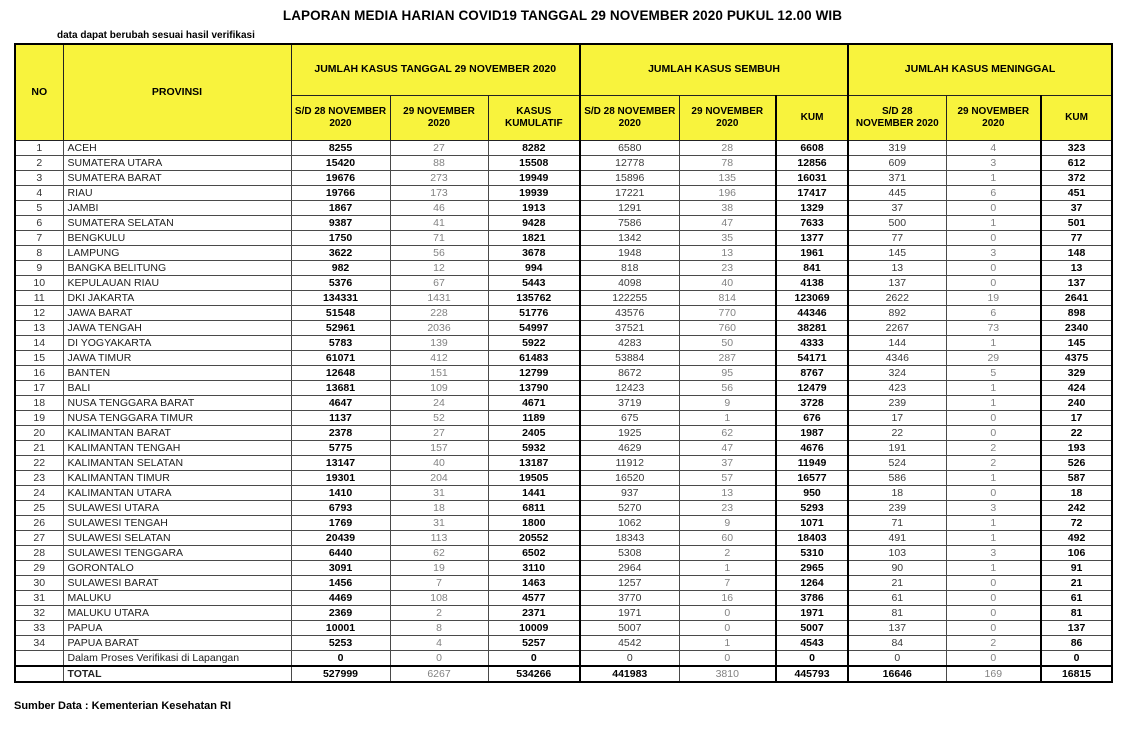  I want to click on value-cell: 2641, so click(1076, 298).